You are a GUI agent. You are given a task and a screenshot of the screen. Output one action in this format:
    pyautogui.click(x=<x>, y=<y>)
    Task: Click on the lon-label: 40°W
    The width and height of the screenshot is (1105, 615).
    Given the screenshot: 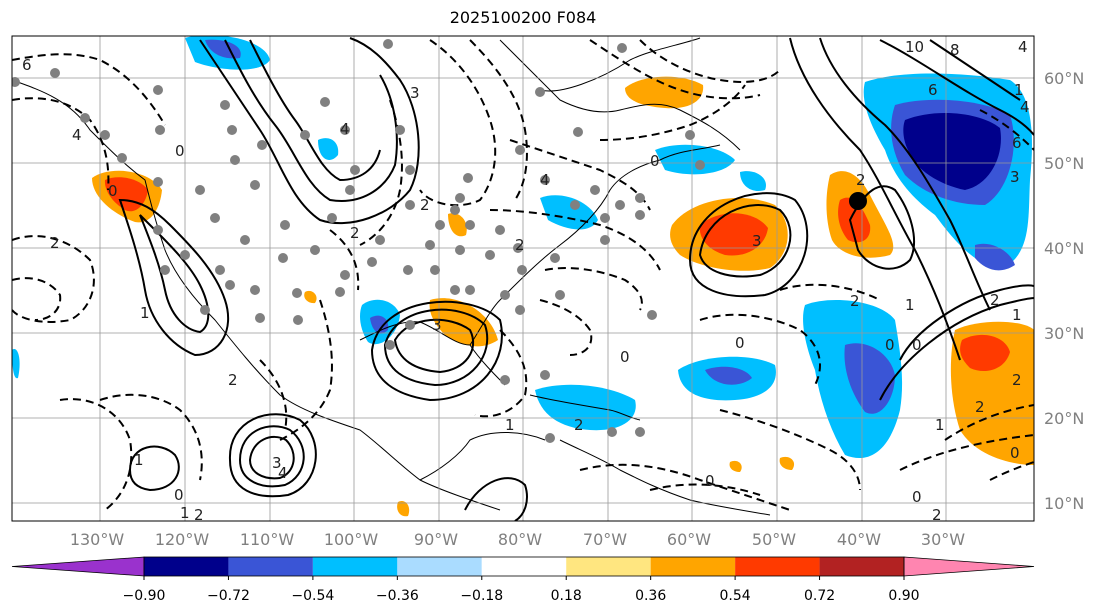 What is the action you would take?
    pyautogui.click(x=859, y=539)
    